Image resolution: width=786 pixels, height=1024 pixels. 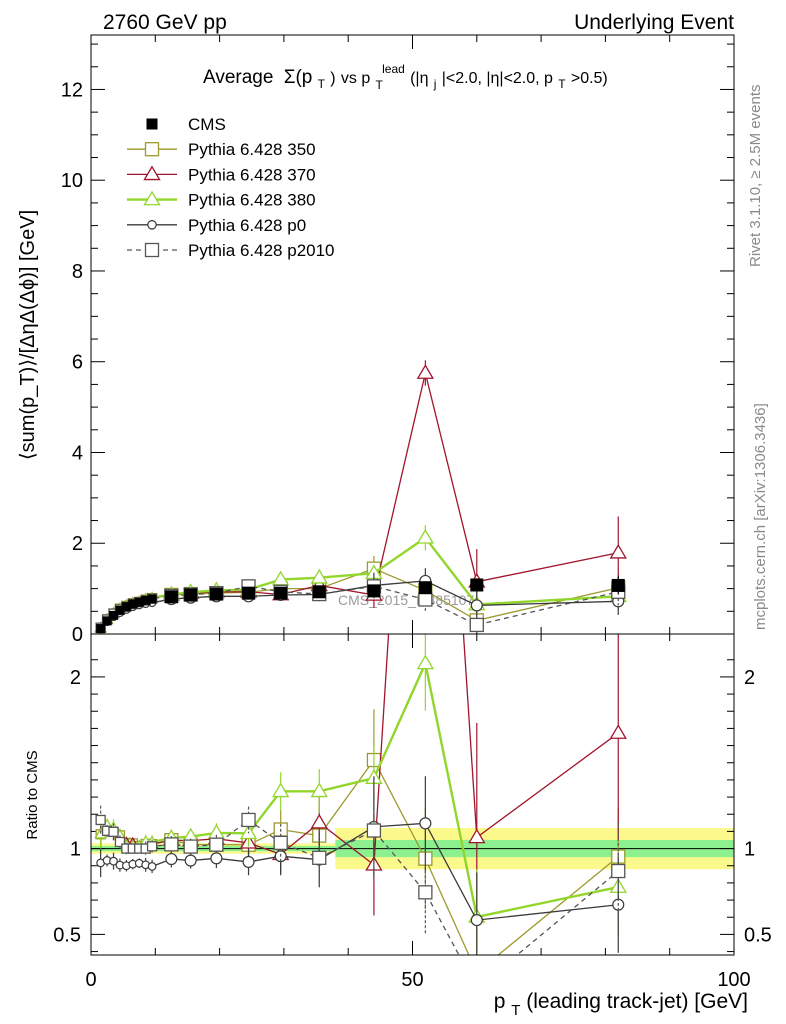 I want to click on legend-item-pythia-6-428-380: Pythia 6.428 380, so click(x=221, y=200).